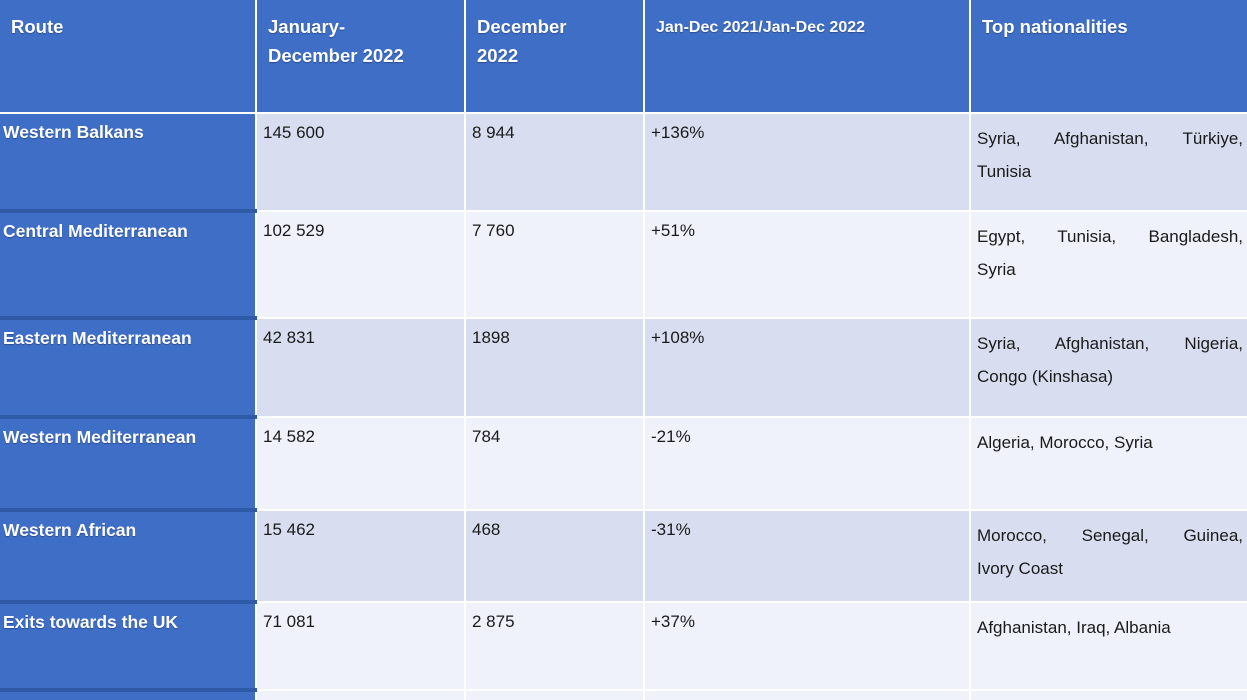 Image resolution: width=1247 pixels, height=700 pixels. What do you see at coordinates (128, 464) in the screenshot?
I see `route-cell: Western Mediterranean` at bounding box center [128, 464].